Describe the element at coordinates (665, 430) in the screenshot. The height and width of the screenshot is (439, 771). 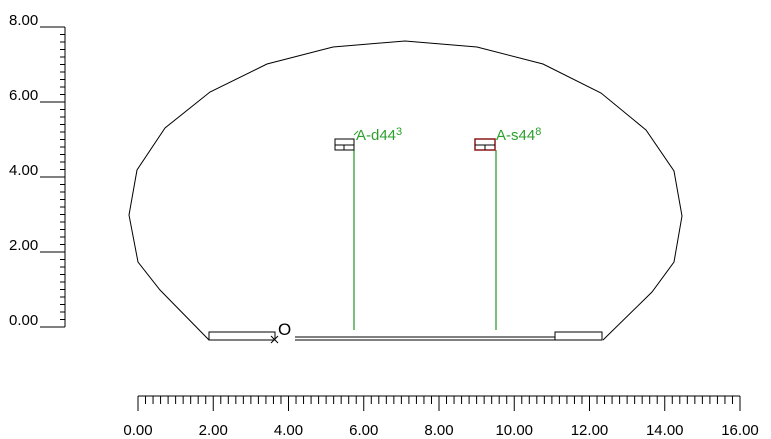
I see `horizontal-tick-label: 14.00` at that location.